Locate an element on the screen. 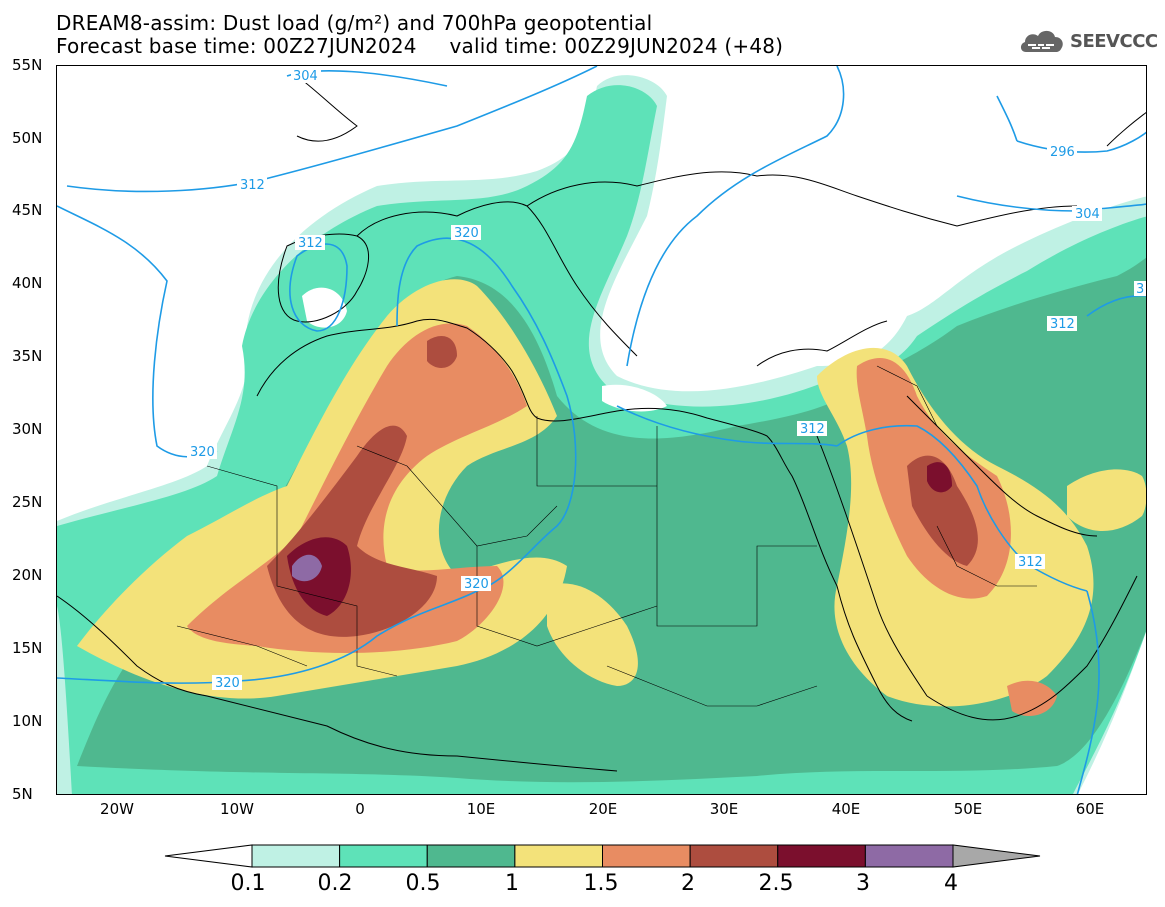 This screenshot has width=1165, height=907. contour-label: 3 is located at coordinates (1140, 289).